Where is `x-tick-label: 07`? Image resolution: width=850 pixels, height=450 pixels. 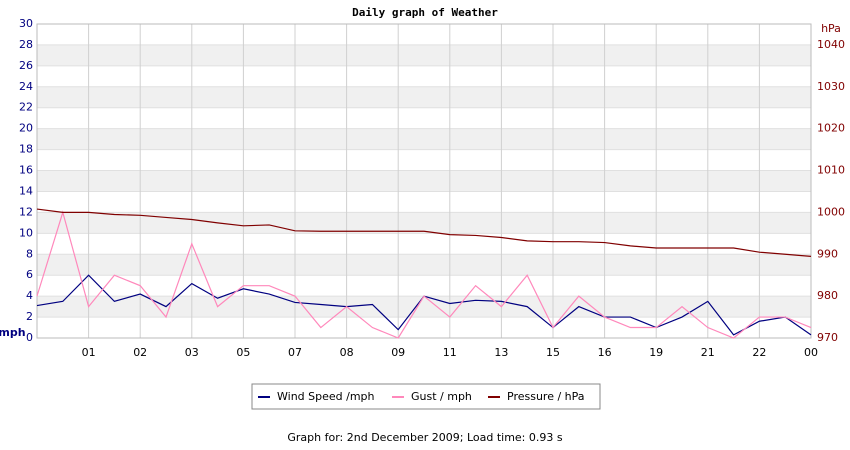
x-tick-label: 07 is located at coordinates (295, 352).